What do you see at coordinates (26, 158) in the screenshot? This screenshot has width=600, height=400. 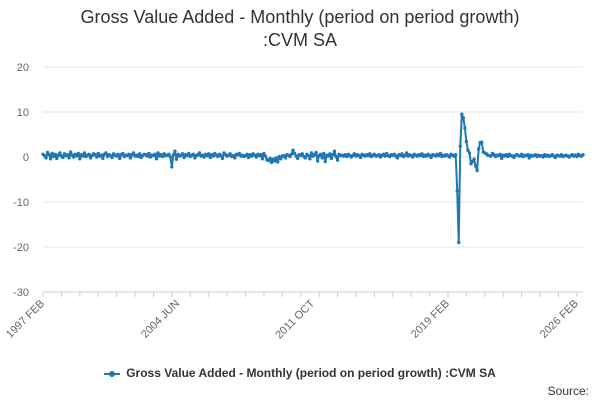 I see `y-tick-label: 0` at bounding box center [26, 158].